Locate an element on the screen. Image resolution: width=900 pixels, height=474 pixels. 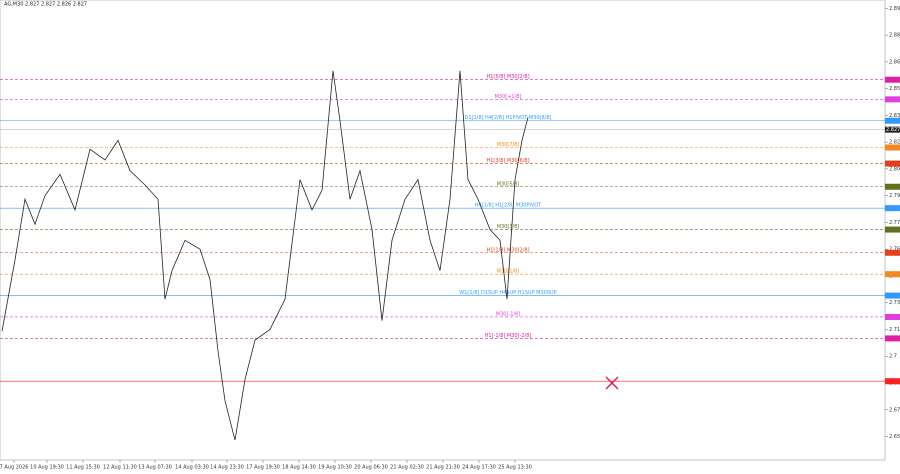
y-tick-label: 2.79 is located at coordinates (894, 196).